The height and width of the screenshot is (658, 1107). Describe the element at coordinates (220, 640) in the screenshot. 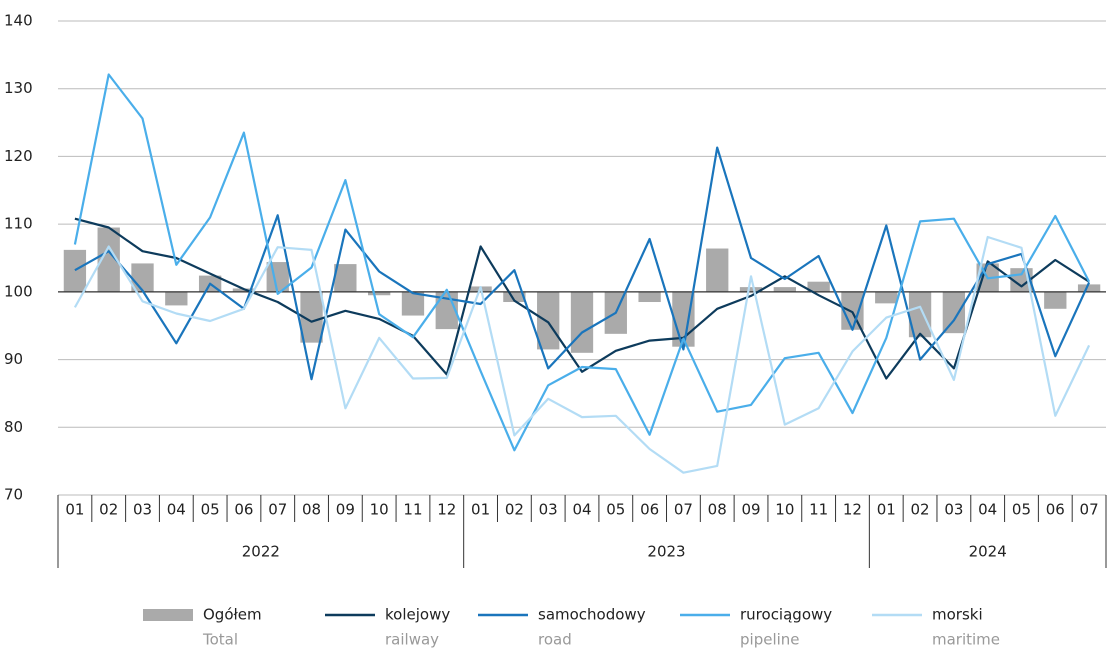

I see `legend-sublabel: Total` at that location.